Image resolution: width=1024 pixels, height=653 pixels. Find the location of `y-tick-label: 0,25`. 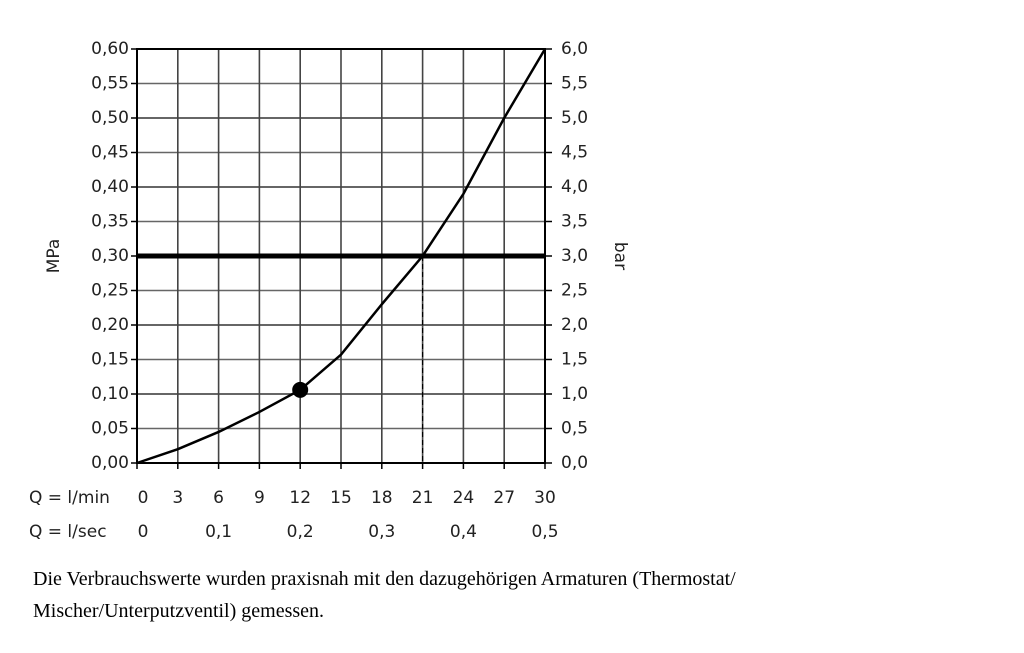

y-tick-label: 0,25 is located at coordinates (110, 291).